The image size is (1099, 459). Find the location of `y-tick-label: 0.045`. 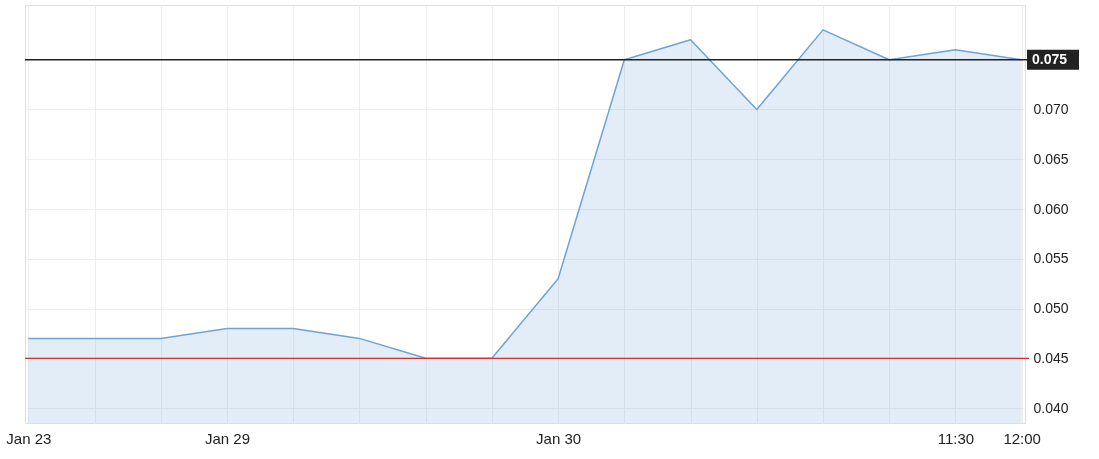

y-tick-label: 0.045 is located at coordinates (1051, 357).